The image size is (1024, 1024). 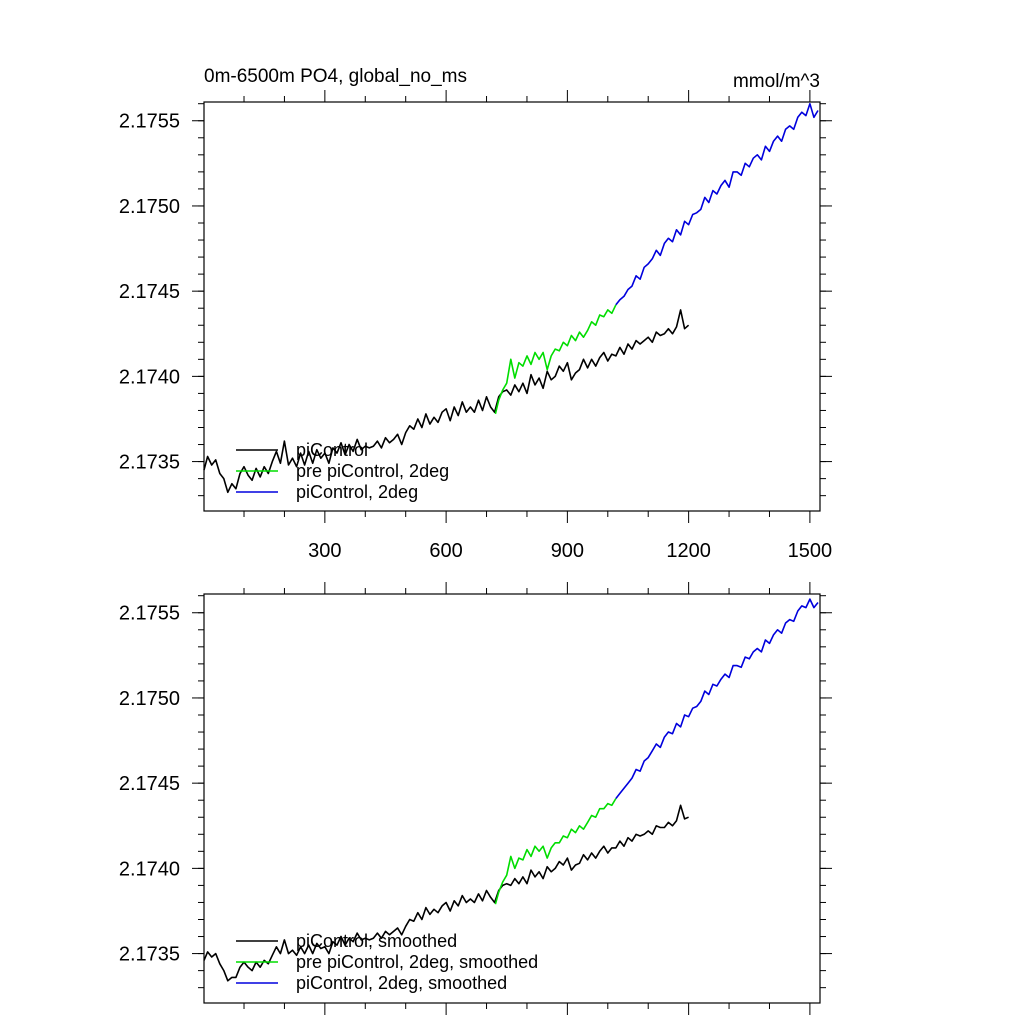 I want to click on legend-label: piControl, smoothed, so click(x=376, y=941).